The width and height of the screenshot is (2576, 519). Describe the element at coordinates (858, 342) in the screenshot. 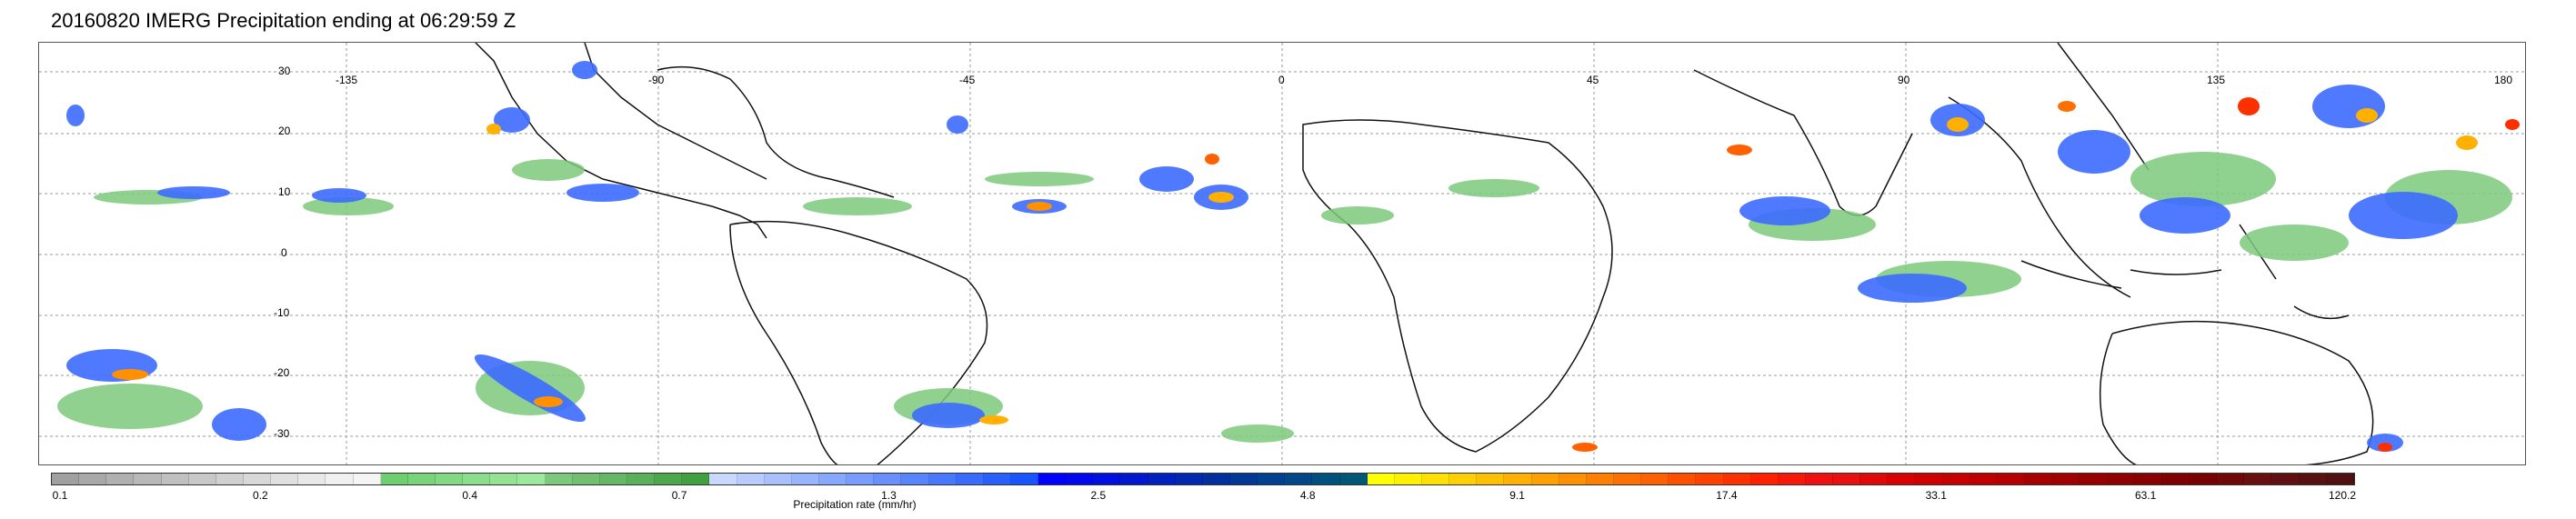

I see `coastline-south-america` at that location.